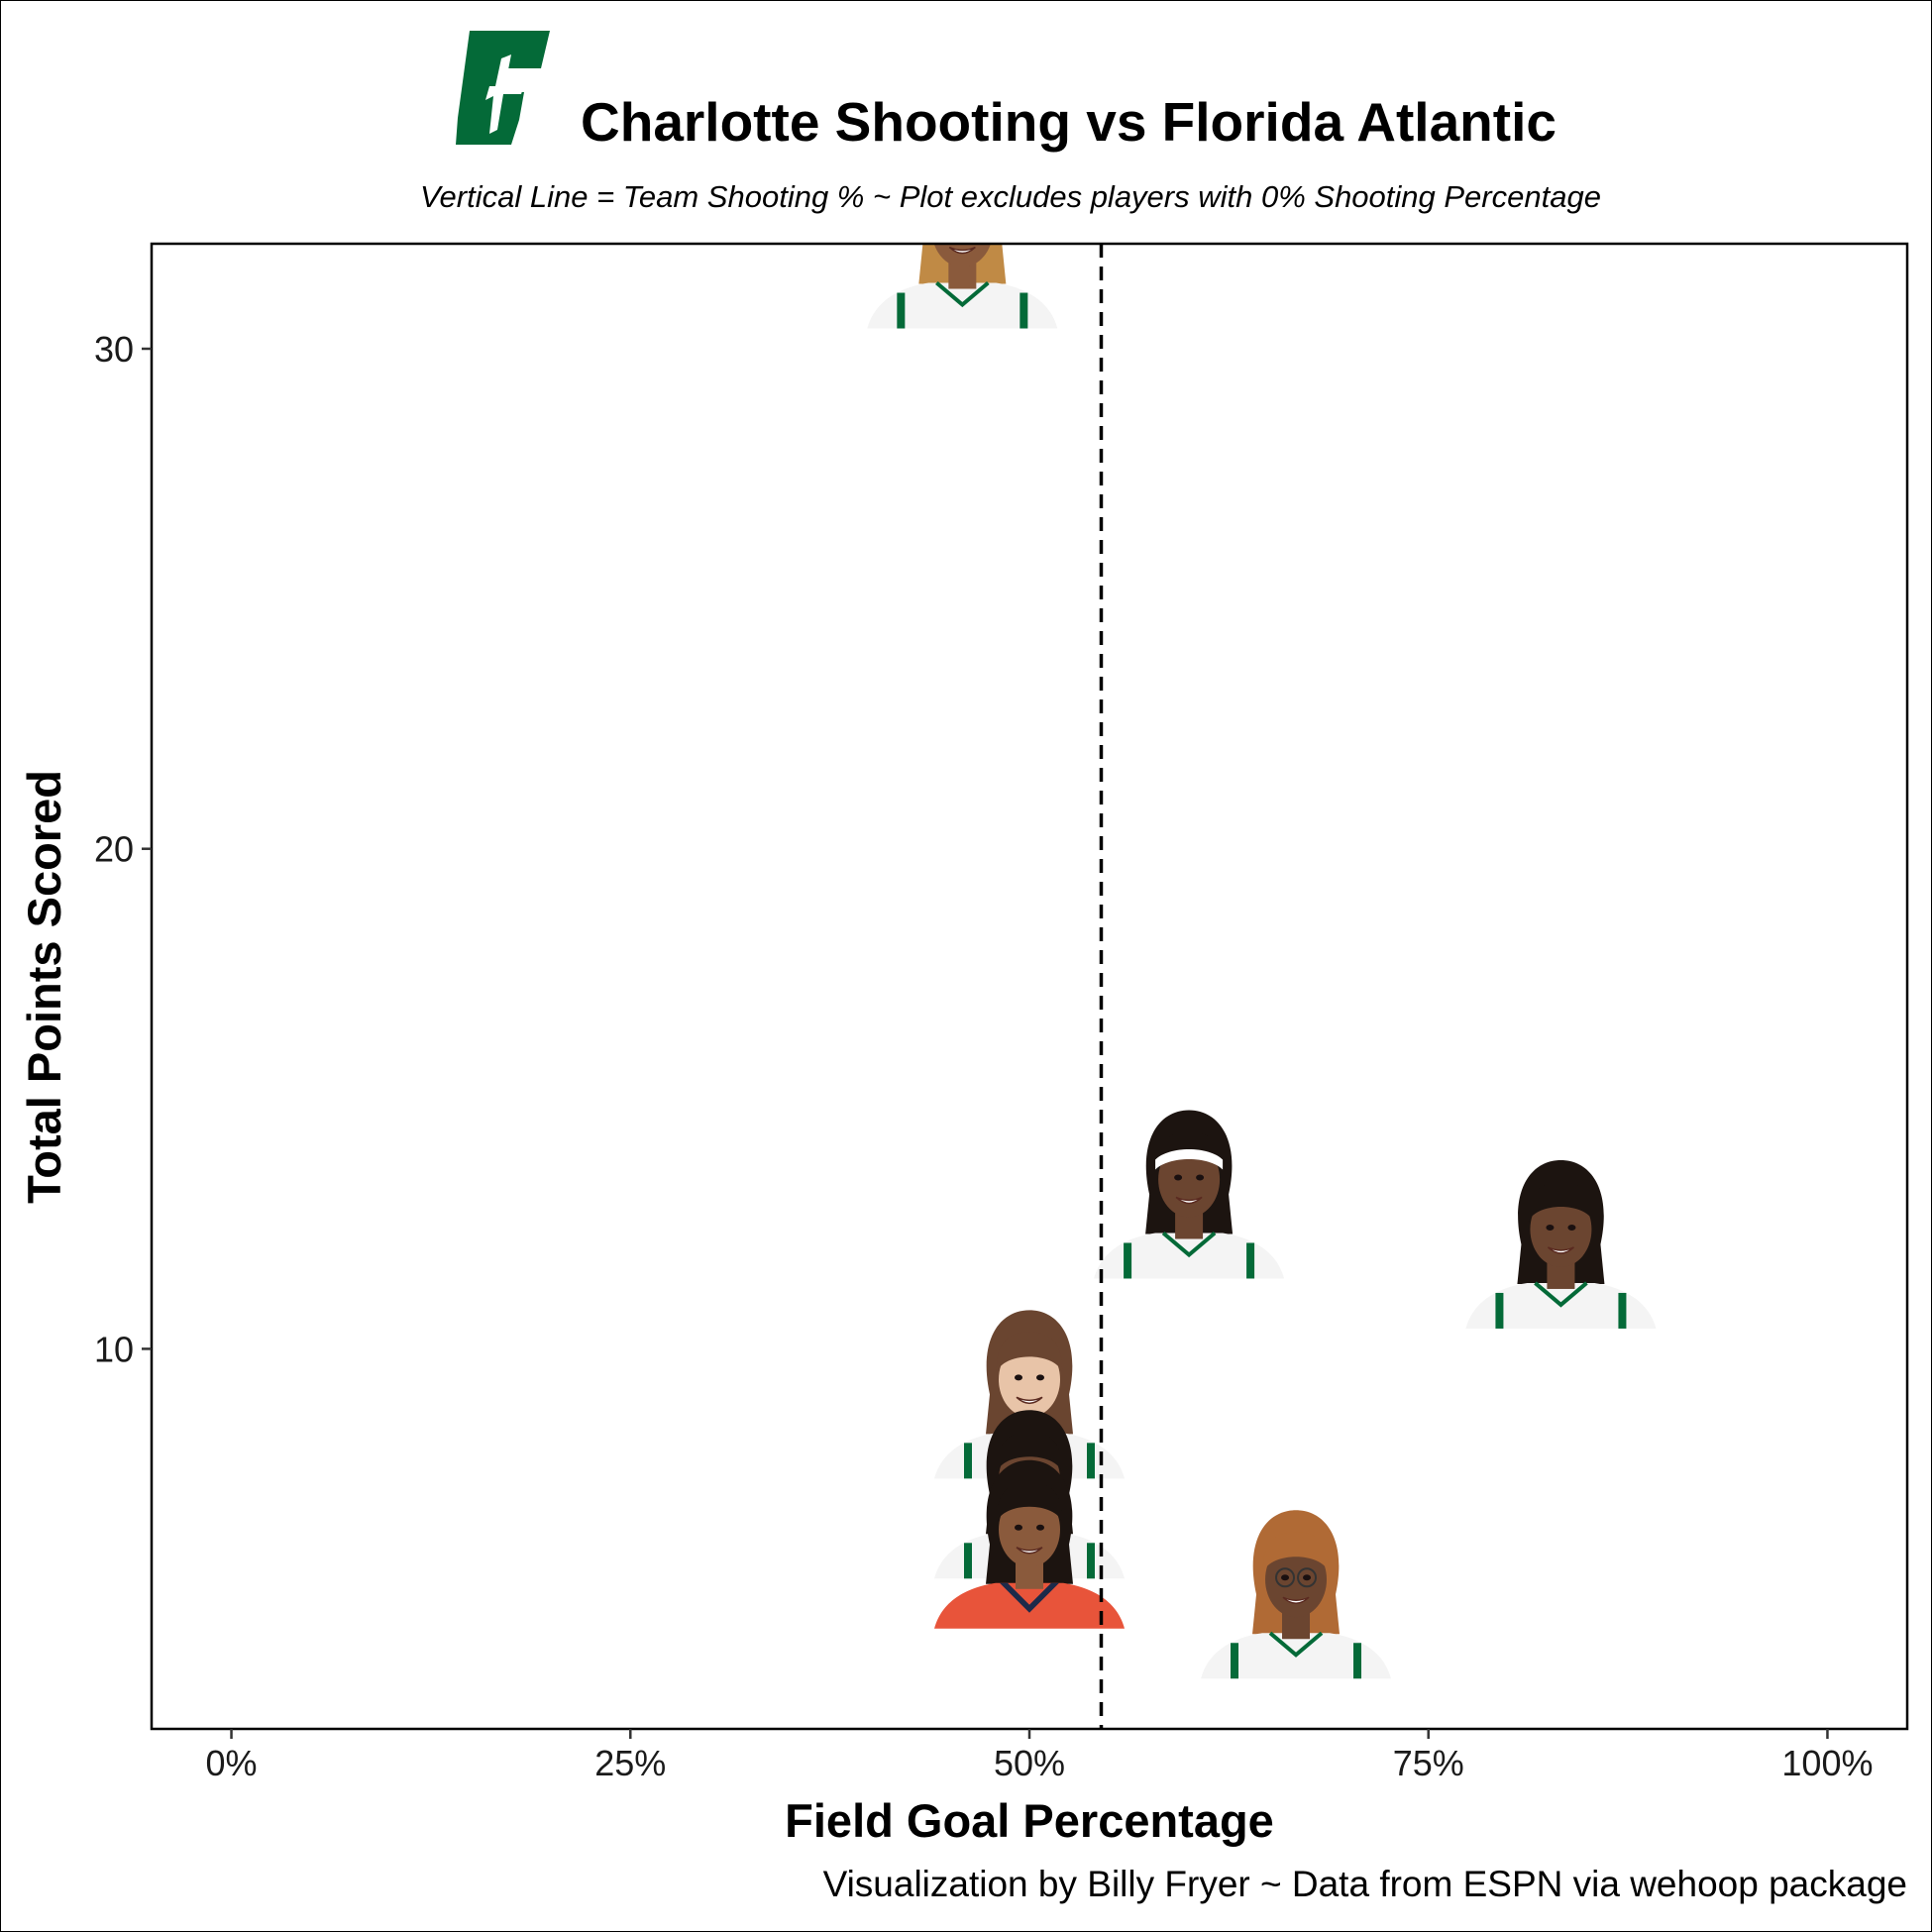  Describe the element at coordinates (232, 1763) in the screenshot. I see `x-tick-label: 0%` at that location.